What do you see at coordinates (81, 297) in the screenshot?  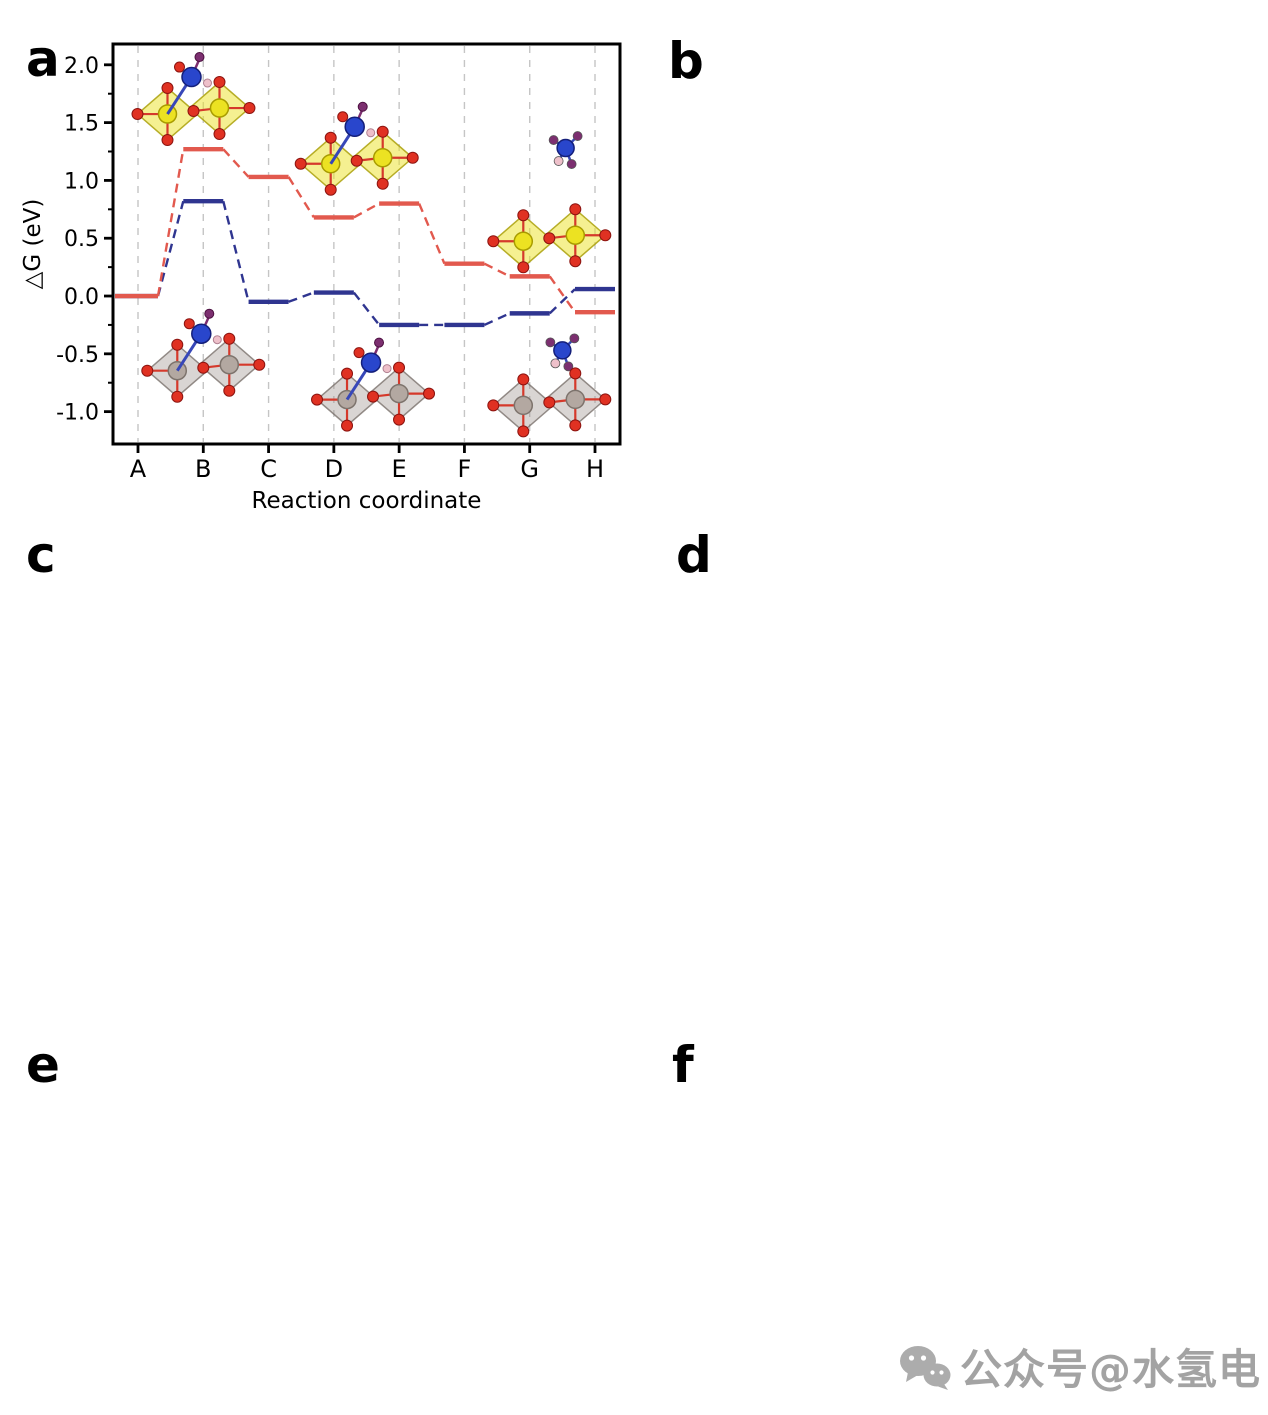 I see `y-tick-label: 0.0` at bounding box center [81, 297].